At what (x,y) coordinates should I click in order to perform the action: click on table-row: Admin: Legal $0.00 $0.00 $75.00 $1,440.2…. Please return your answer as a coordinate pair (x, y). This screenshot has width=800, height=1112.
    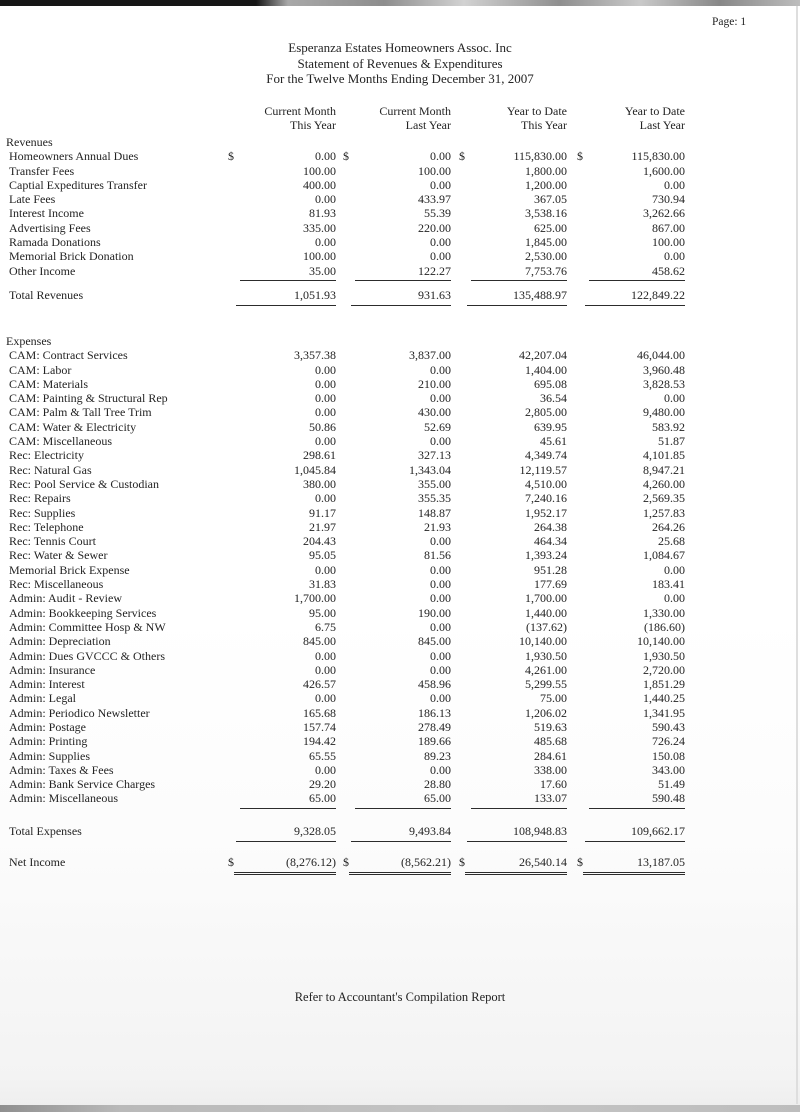
    Looking at the image, I should click on (400, 698).